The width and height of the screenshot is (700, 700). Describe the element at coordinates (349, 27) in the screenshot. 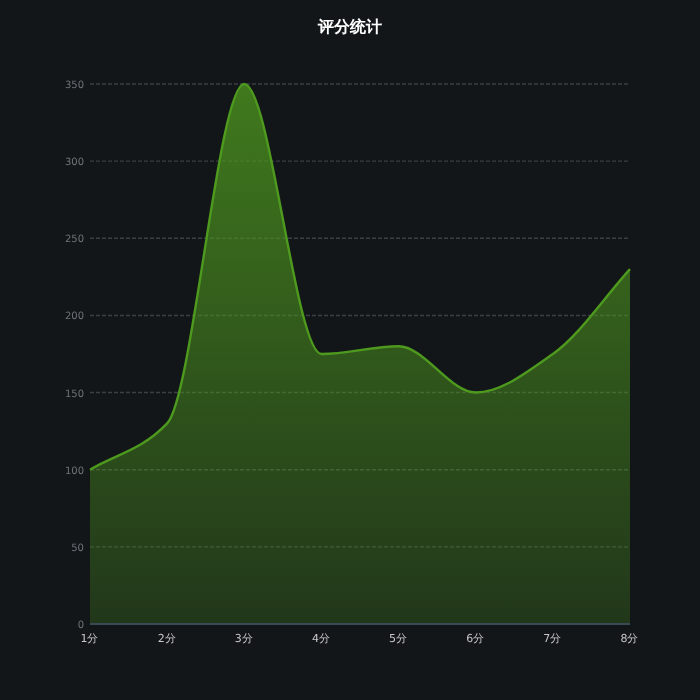

I see `chart-title: 评分统计` at that location.